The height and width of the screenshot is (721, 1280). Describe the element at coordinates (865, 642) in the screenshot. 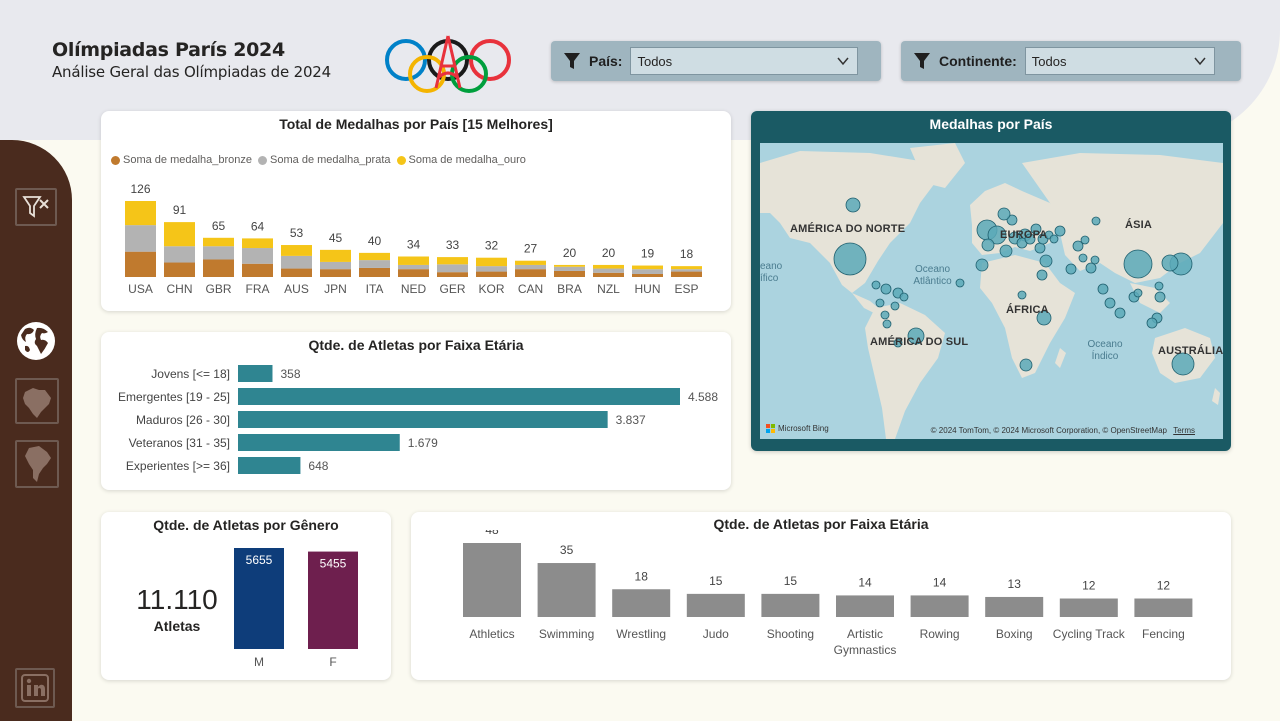

I see `sport-category-label: Artistic Gymnastics` at that location.